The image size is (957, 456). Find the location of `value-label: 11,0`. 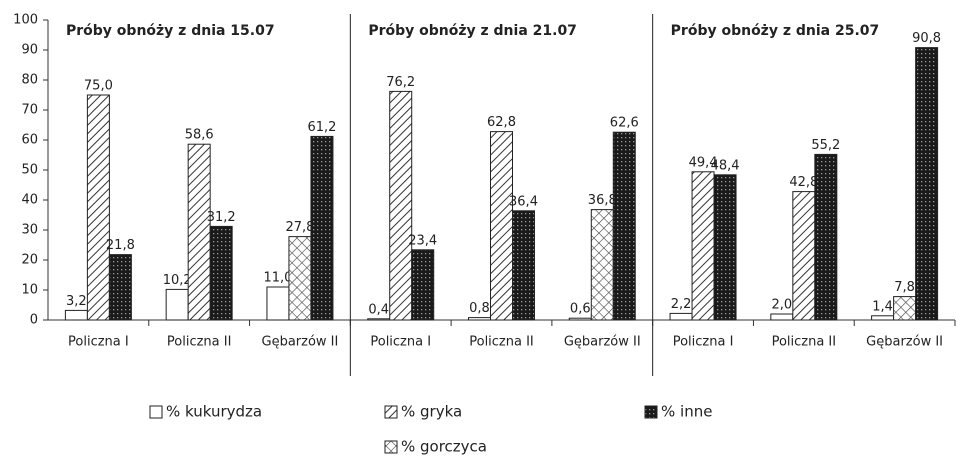

value-label: 11,0 is located at coordinates (277, 278).